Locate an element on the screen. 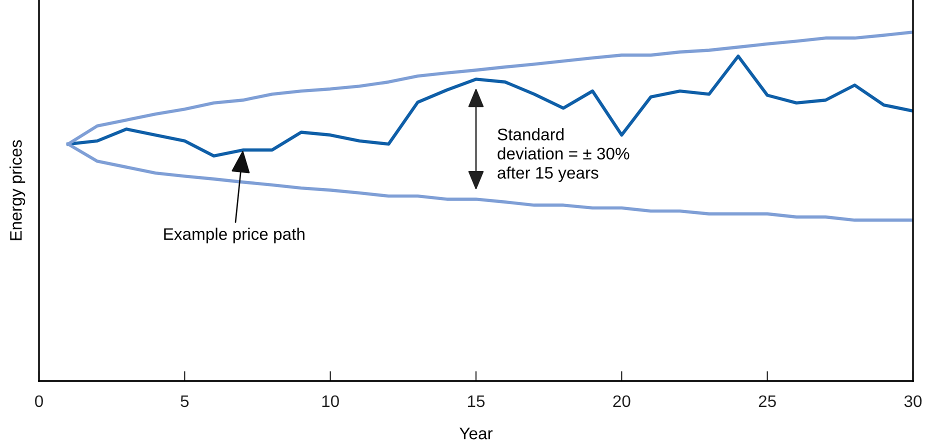 Image resolution: width=931 pixels, height=448 pixels. x-tick-label: 10 is located at coordinates (330, 401).